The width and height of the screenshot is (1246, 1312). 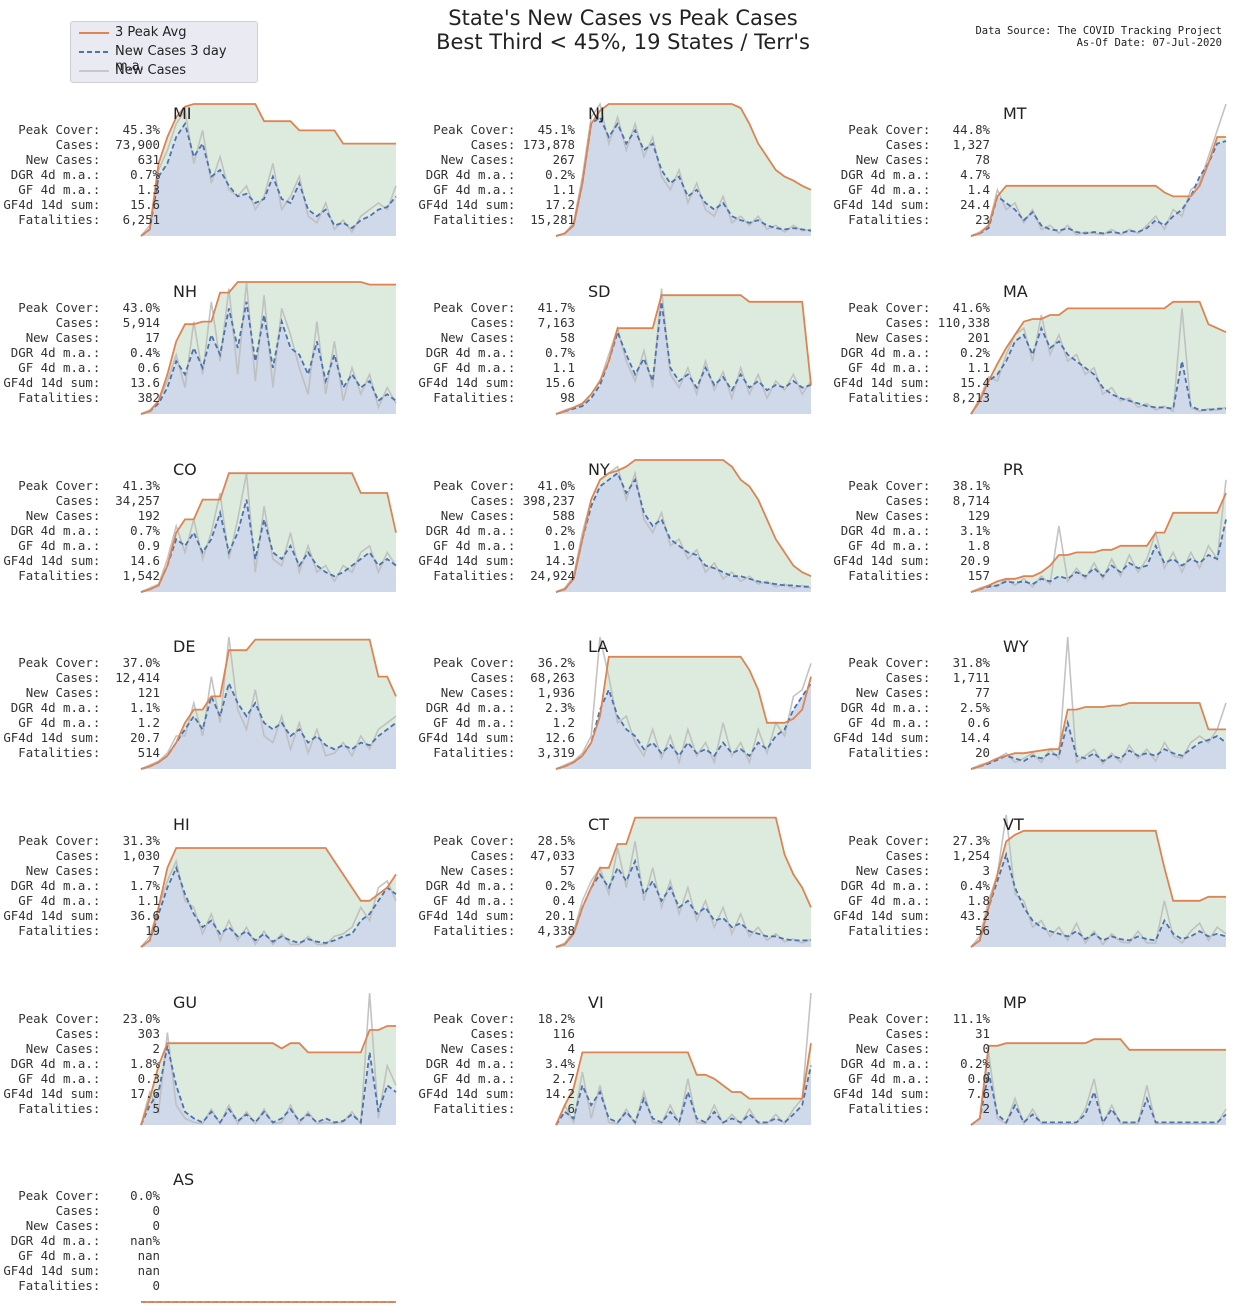 What do you see at coordinates (504, 840) in the screenshot?
I see `stat-row: Peak Cover: 28.5%` at bounding box center [504, 840].